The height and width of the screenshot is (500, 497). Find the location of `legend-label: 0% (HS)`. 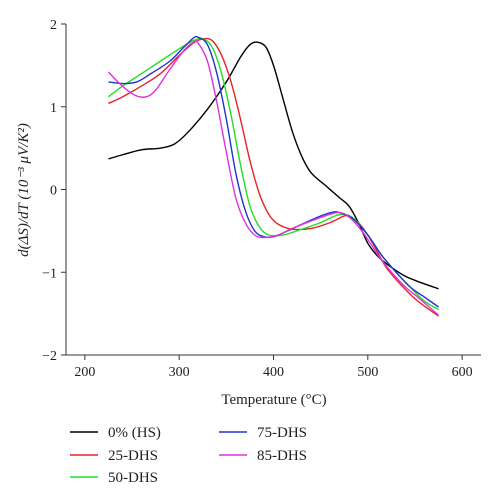

legend-label: 0% (HS) is located at coordinates (134, 433).